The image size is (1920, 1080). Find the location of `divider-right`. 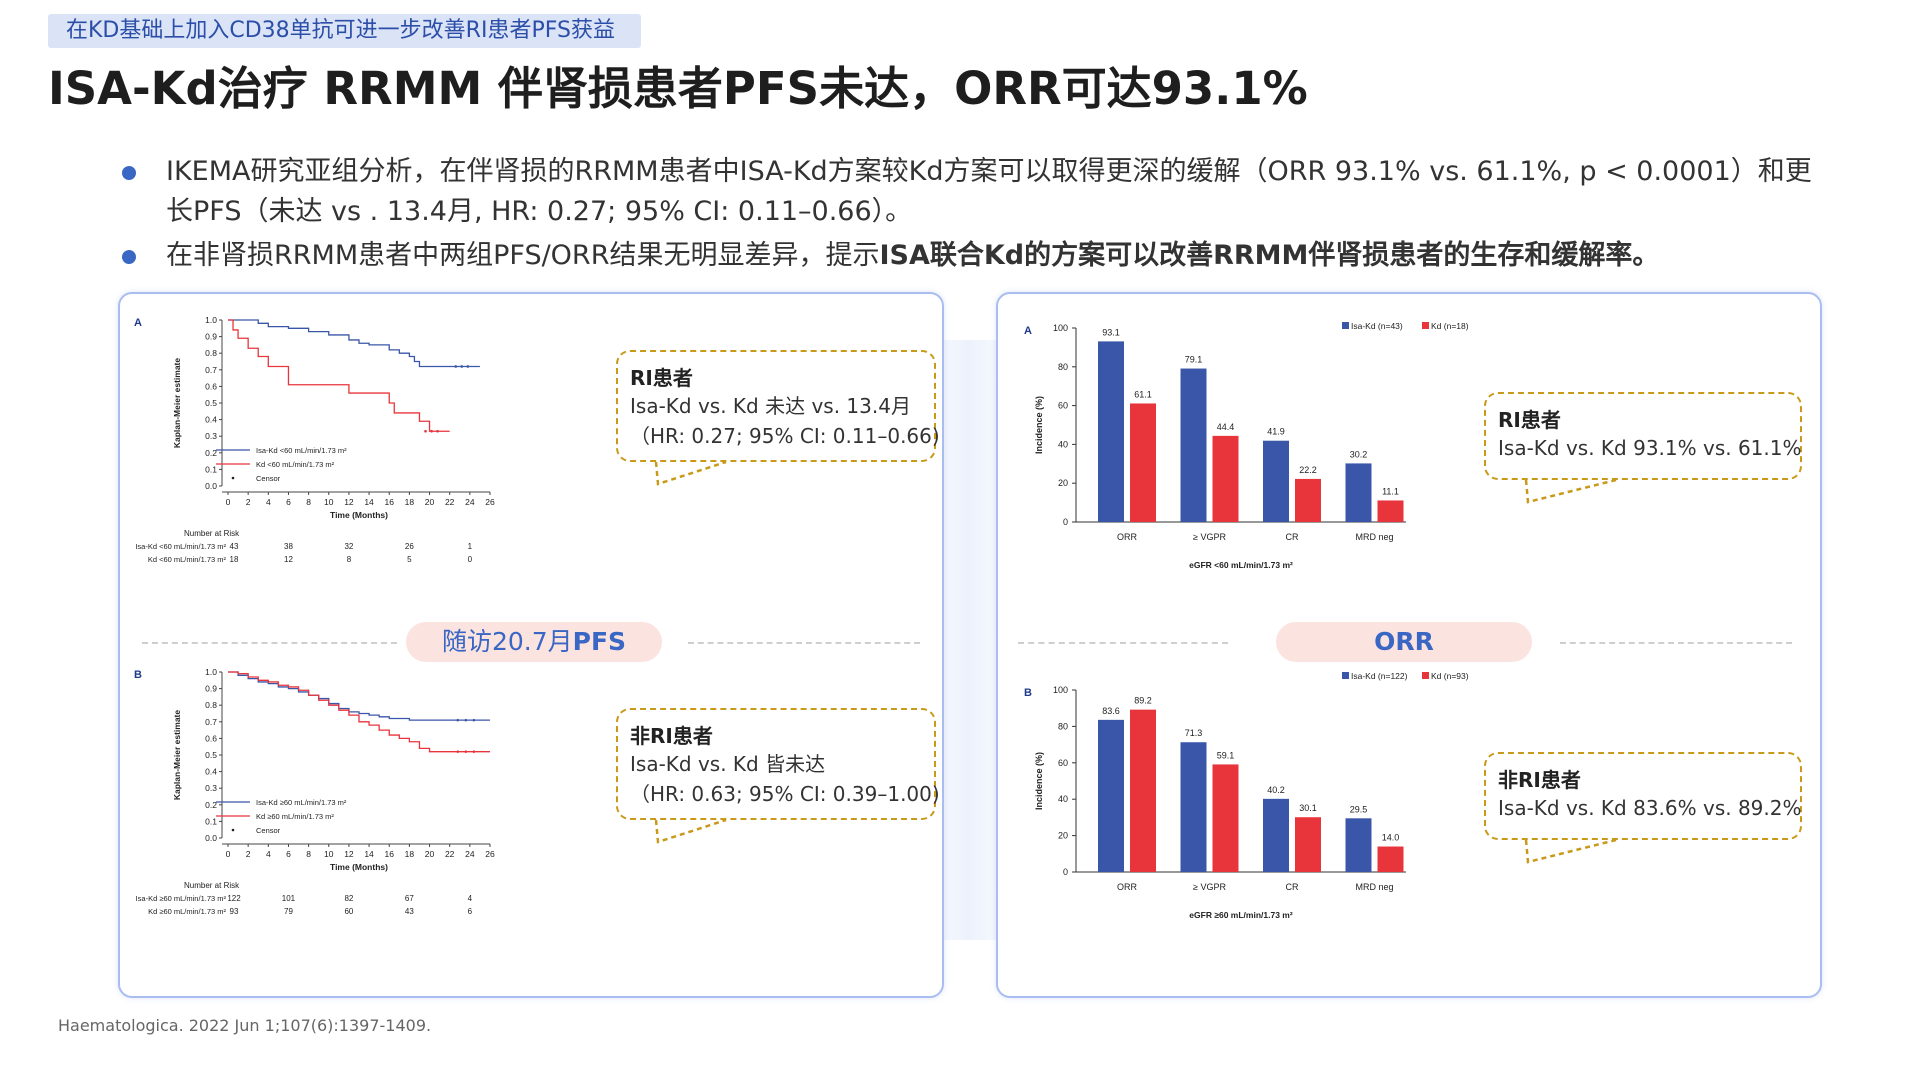

divider-right is located at coordinates (804, 643).